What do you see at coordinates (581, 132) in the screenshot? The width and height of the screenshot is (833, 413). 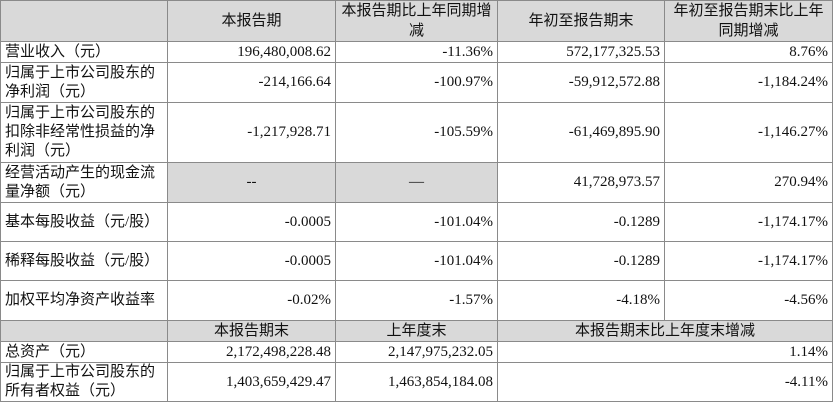 I see `value-cell: -61,469,895.90` at bounding box center [581, 132].